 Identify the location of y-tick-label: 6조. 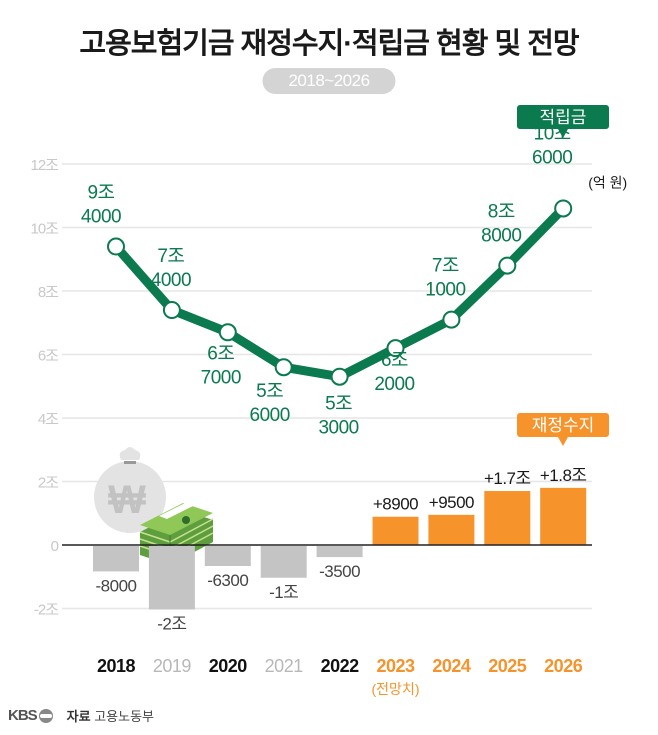
(48, 356).